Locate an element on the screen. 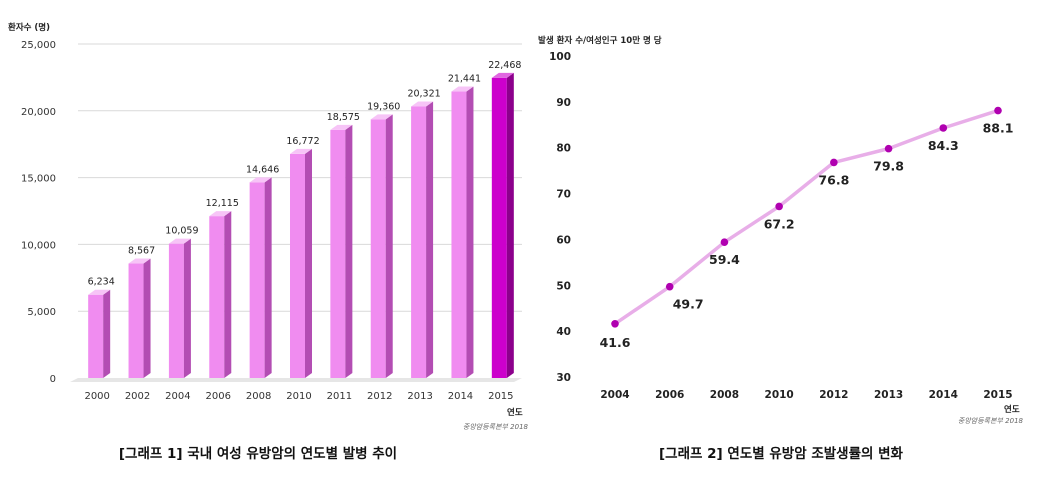 The image size is (1043, 488). chart2-ytick-label: 80 is located at coordinates (563, 149).